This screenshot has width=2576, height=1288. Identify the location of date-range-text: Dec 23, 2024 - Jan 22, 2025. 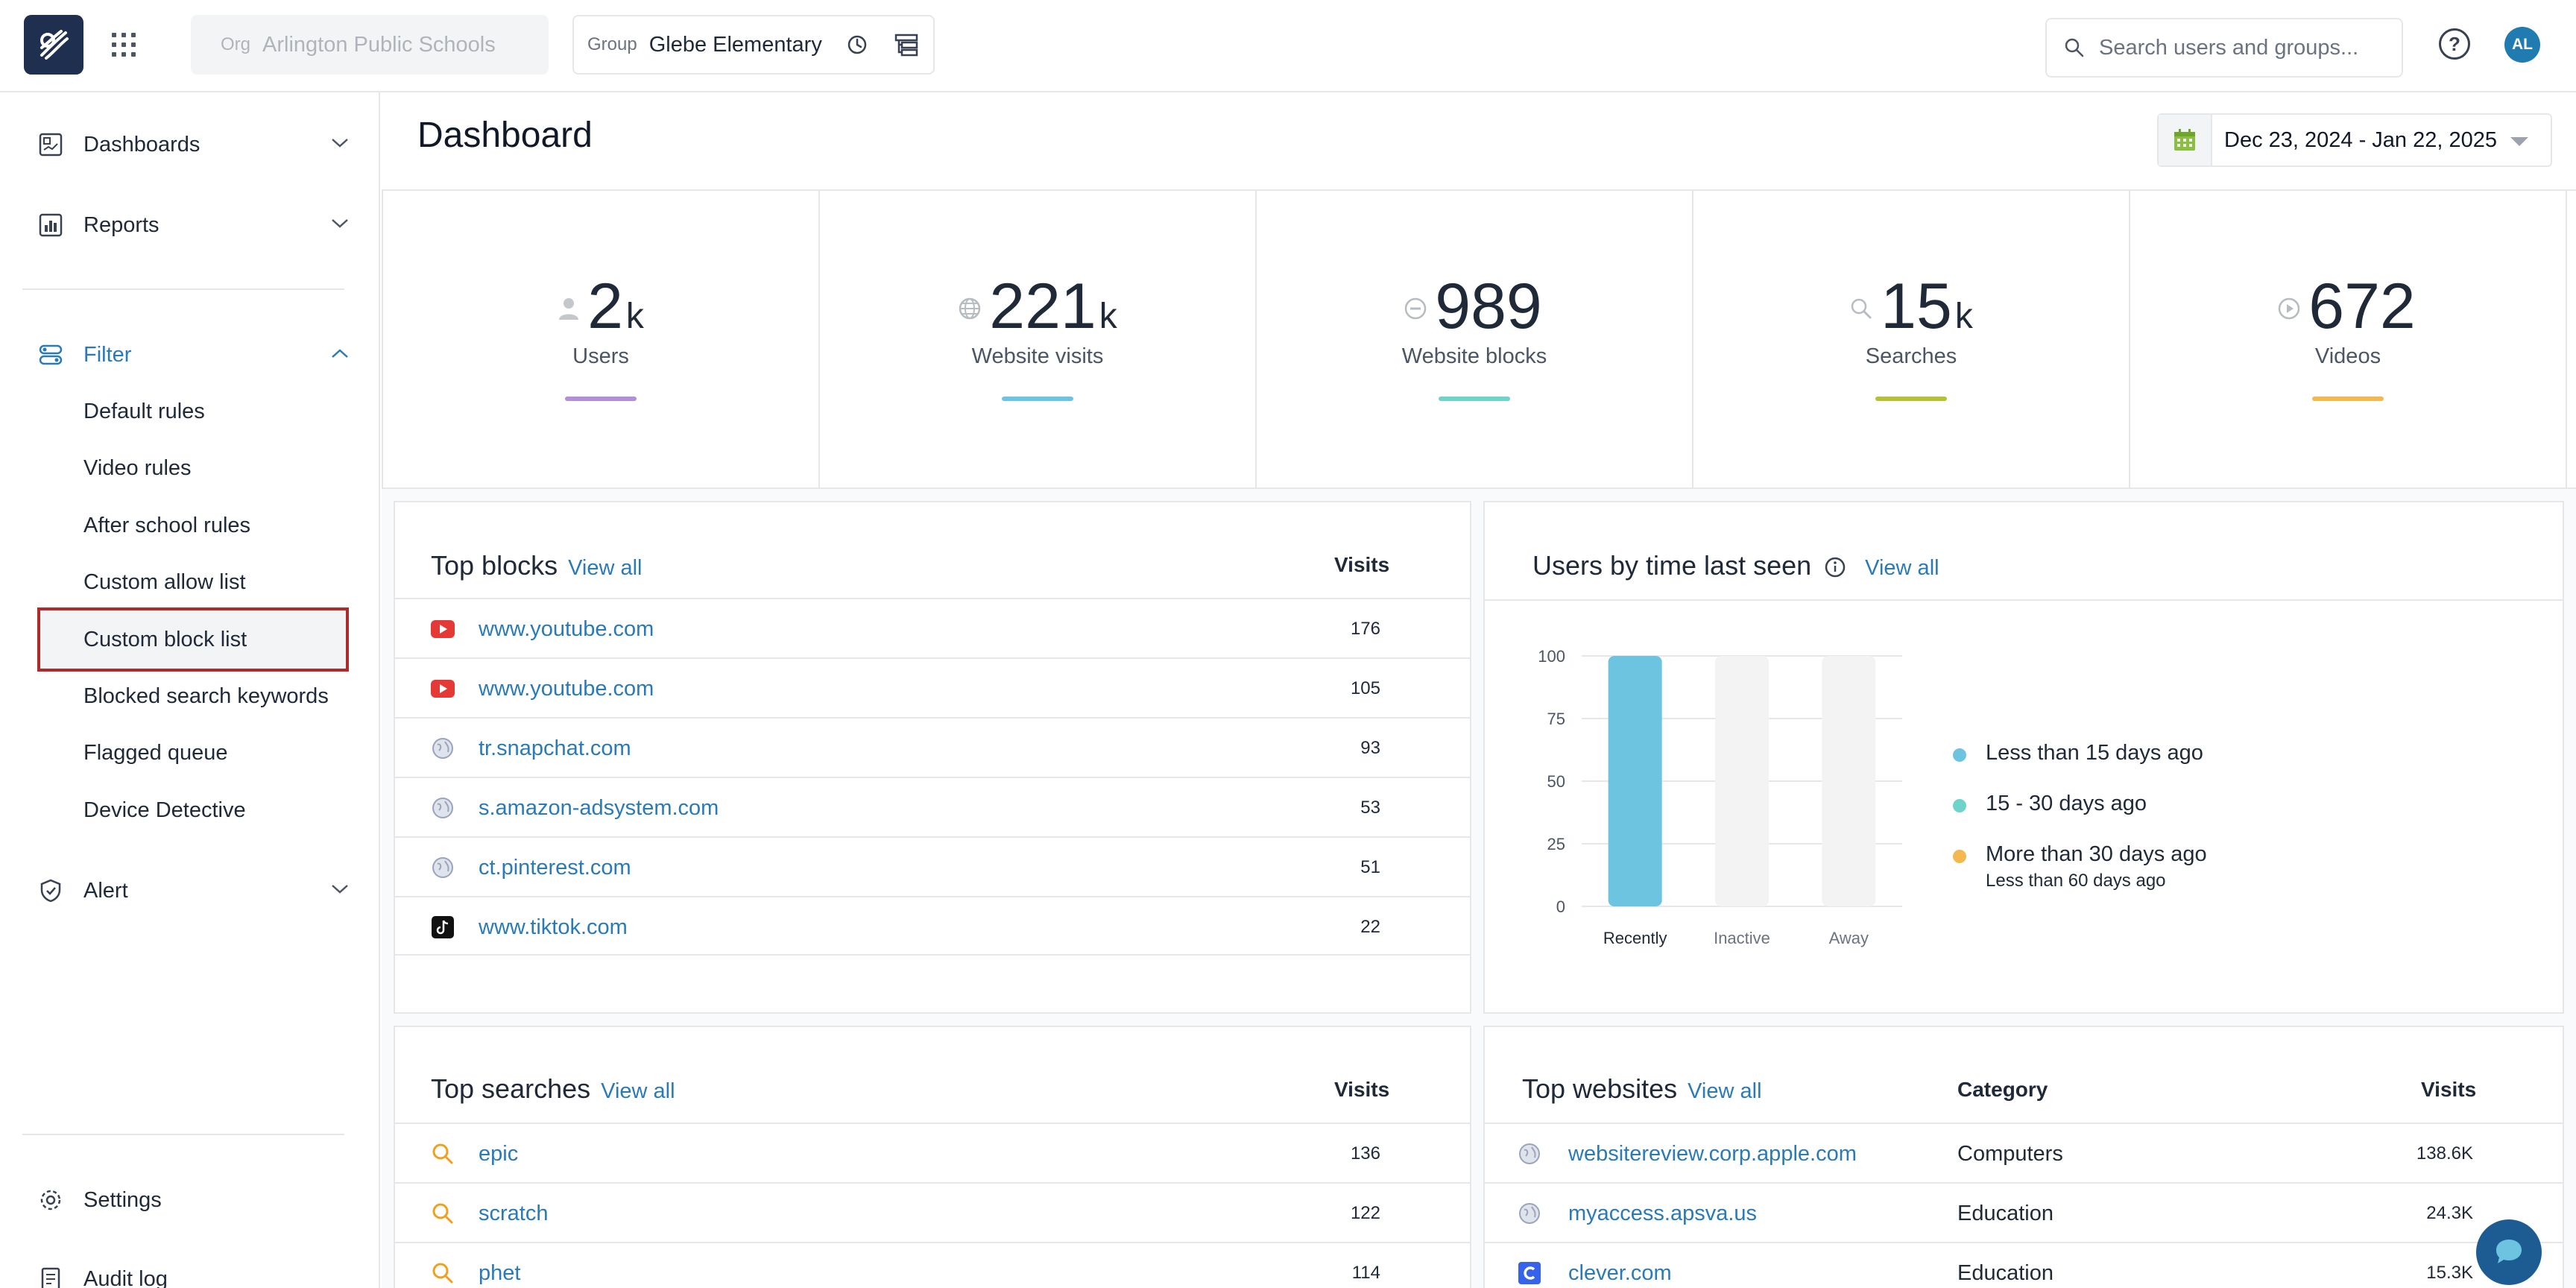
(2360, 139).